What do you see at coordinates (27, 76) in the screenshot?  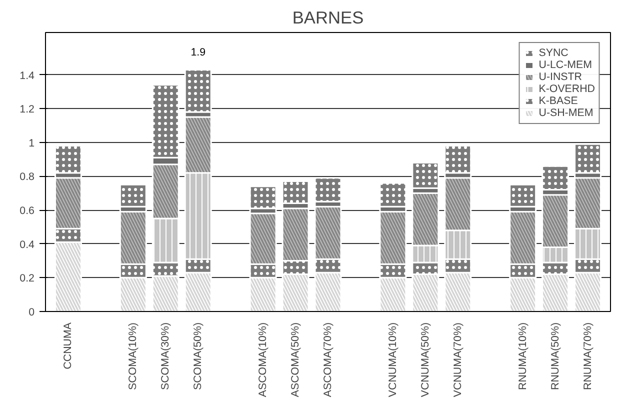 I see `y-tick-label: 1.4` at bounding box center [27, 76].